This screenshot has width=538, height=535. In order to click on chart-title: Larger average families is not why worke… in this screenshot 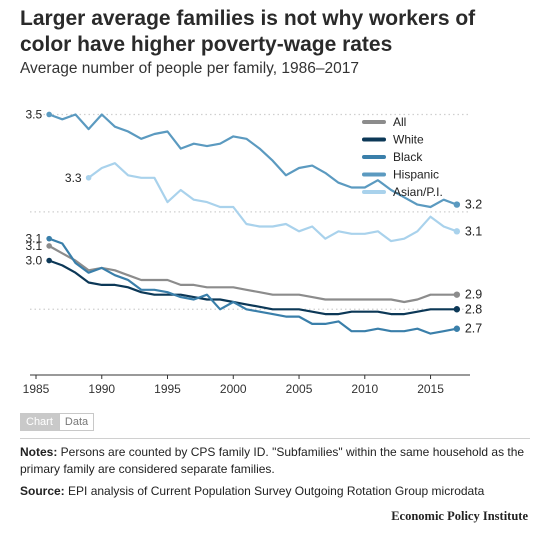, I will do `click(248, 31)`.